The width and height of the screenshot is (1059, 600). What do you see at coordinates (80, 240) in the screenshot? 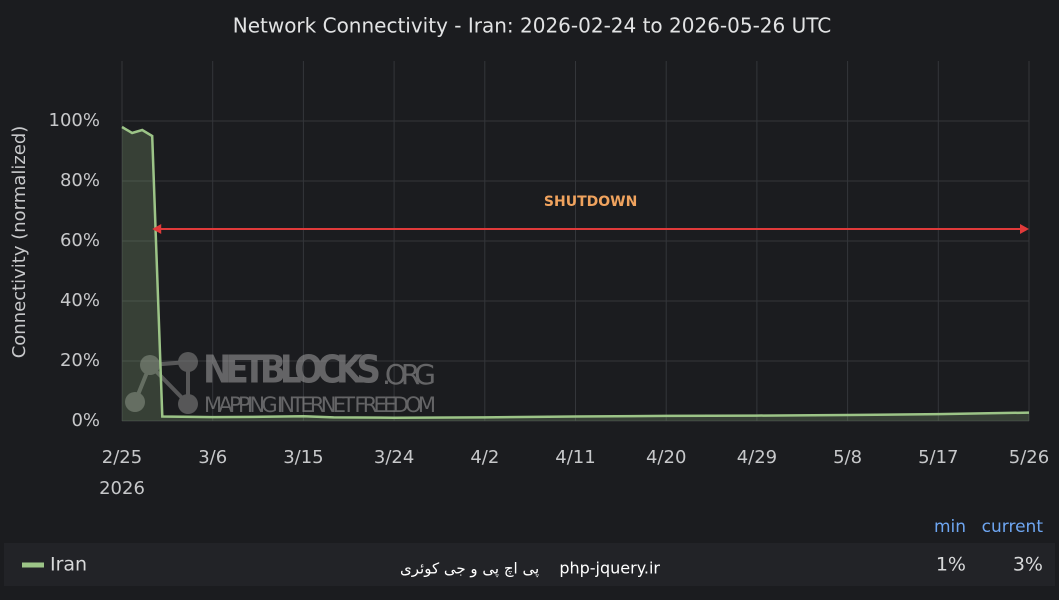
I see `y-tick-label: 60%` at bounding box center [80, 240].